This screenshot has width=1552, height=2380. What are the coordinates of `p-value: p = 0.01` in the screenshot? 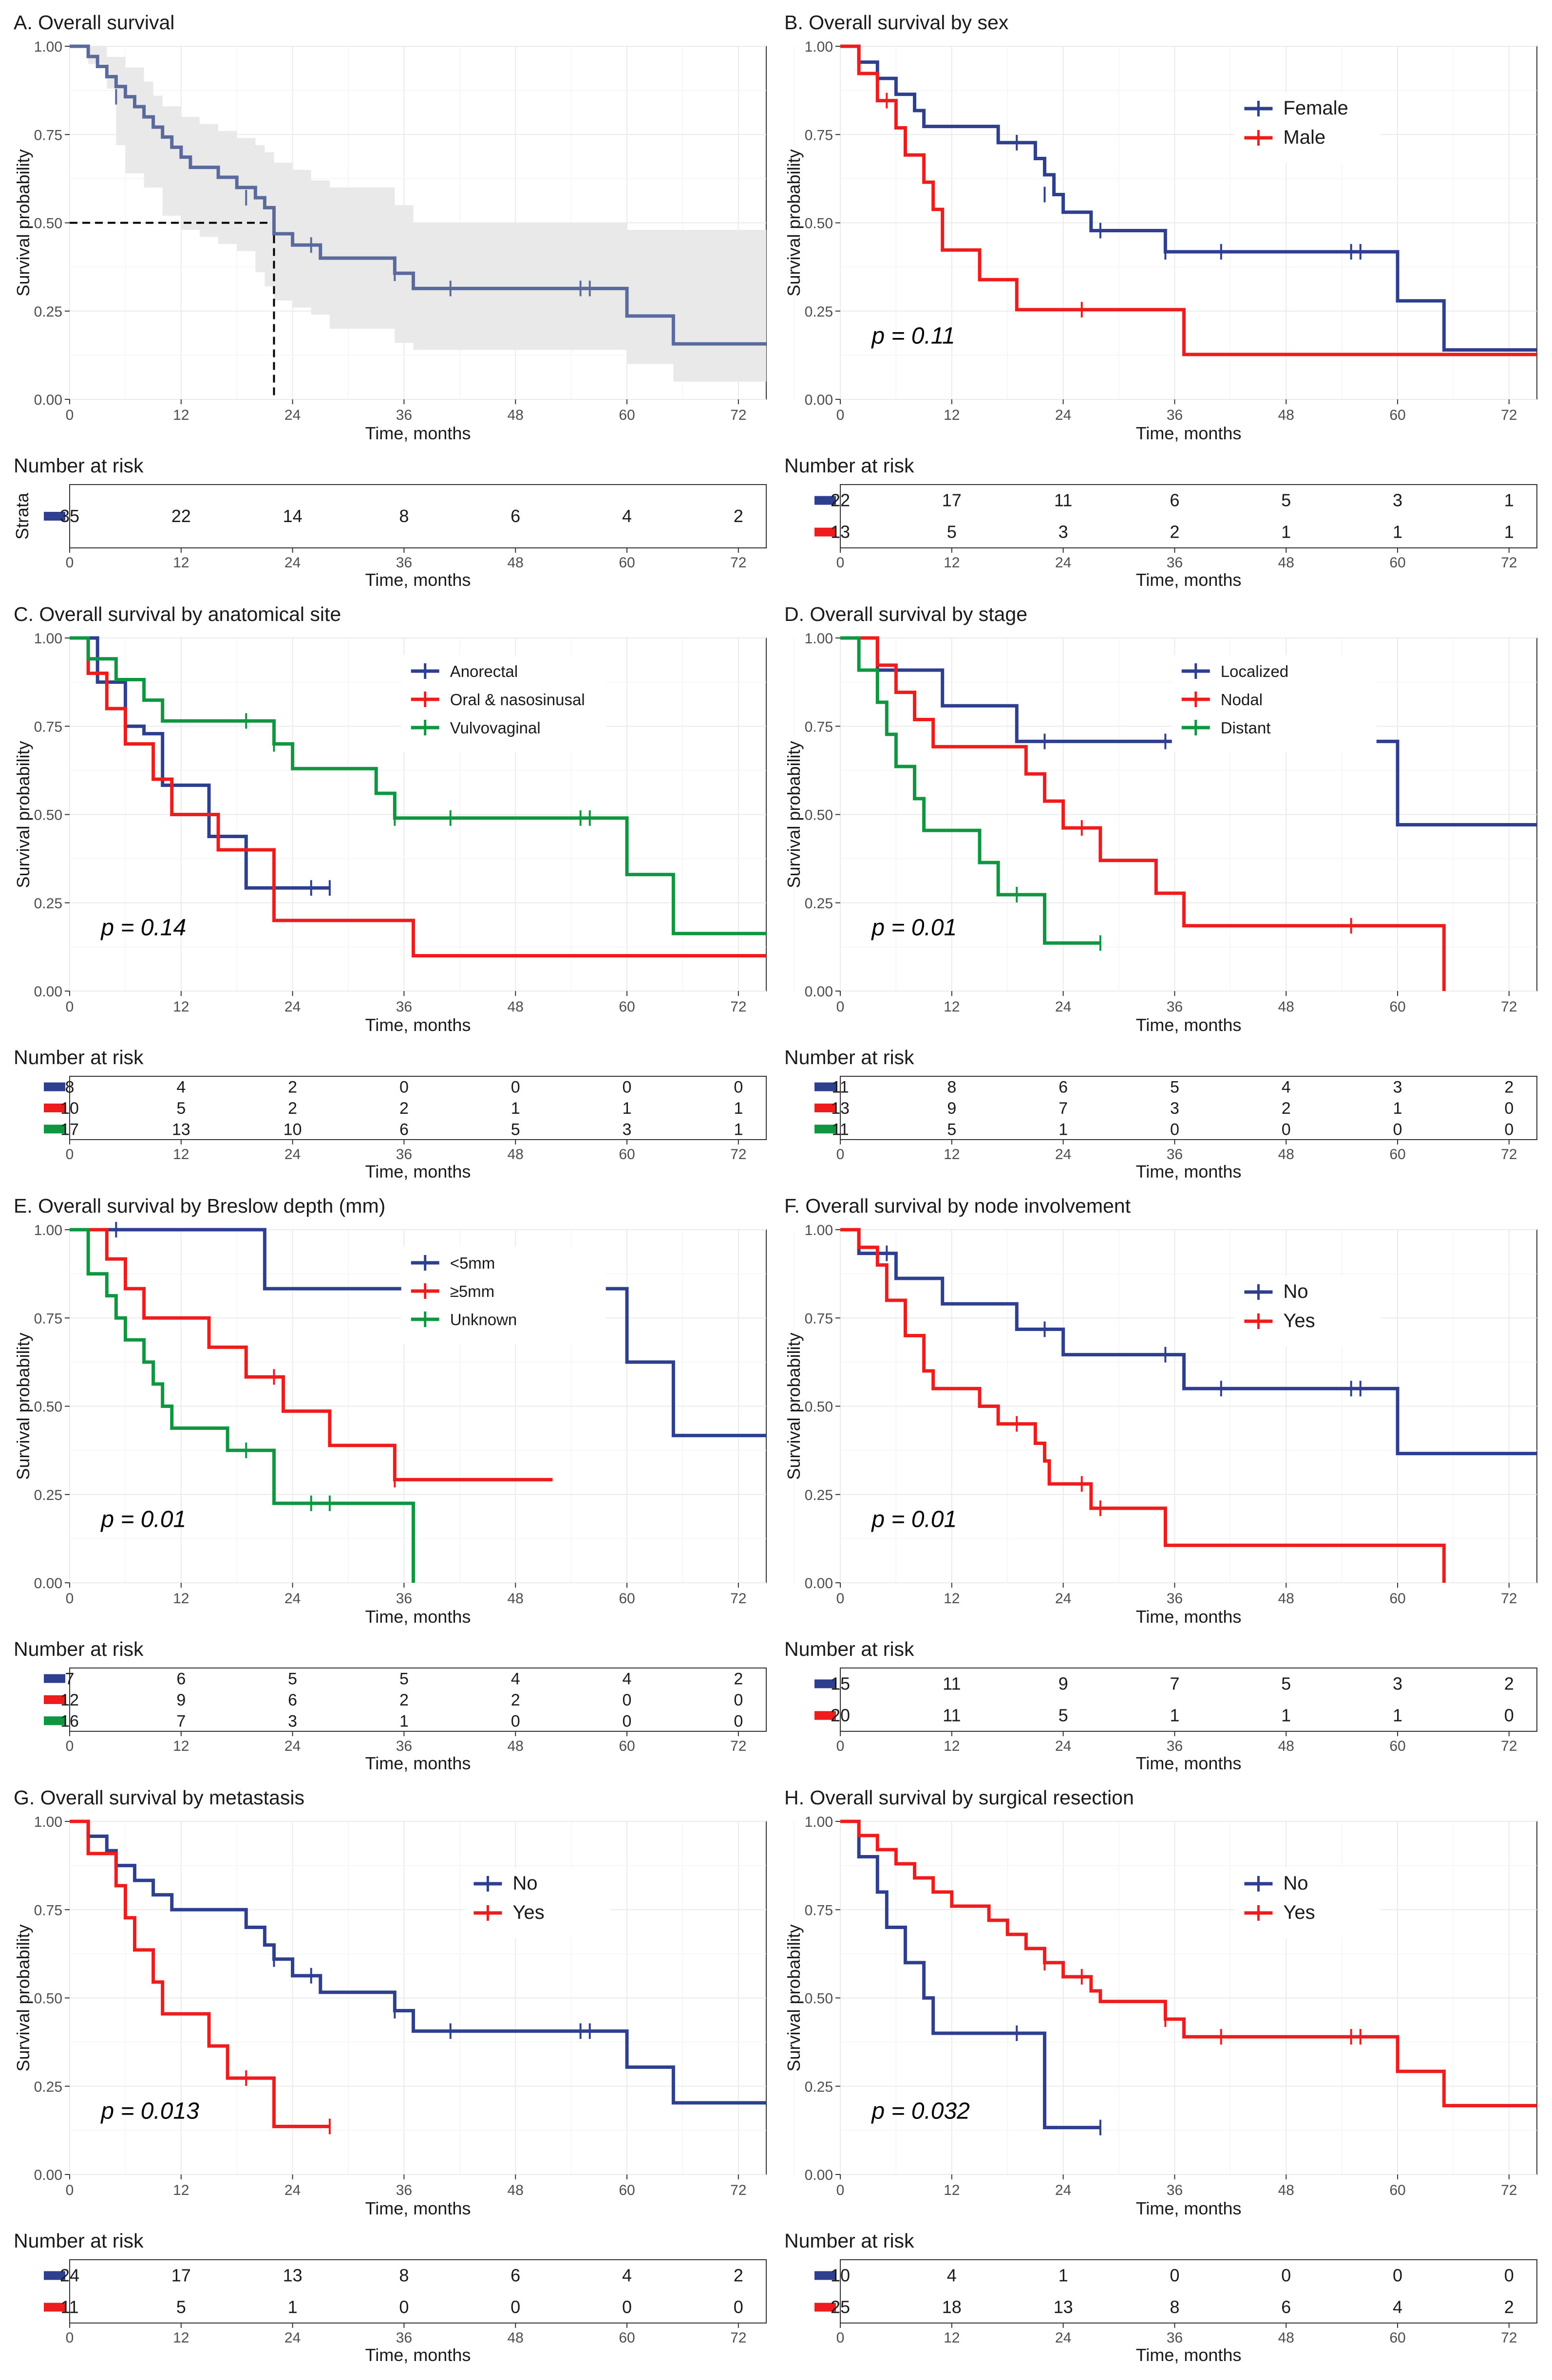 It's located at (914, 1520).